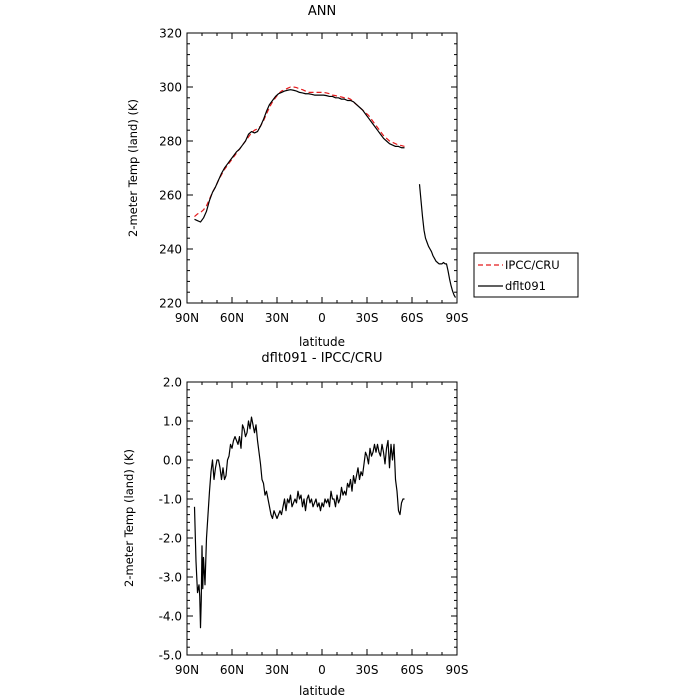 This screenshot has width=700, height=700. I want to click on y-tick-label: -3.0, so click(170, 578).